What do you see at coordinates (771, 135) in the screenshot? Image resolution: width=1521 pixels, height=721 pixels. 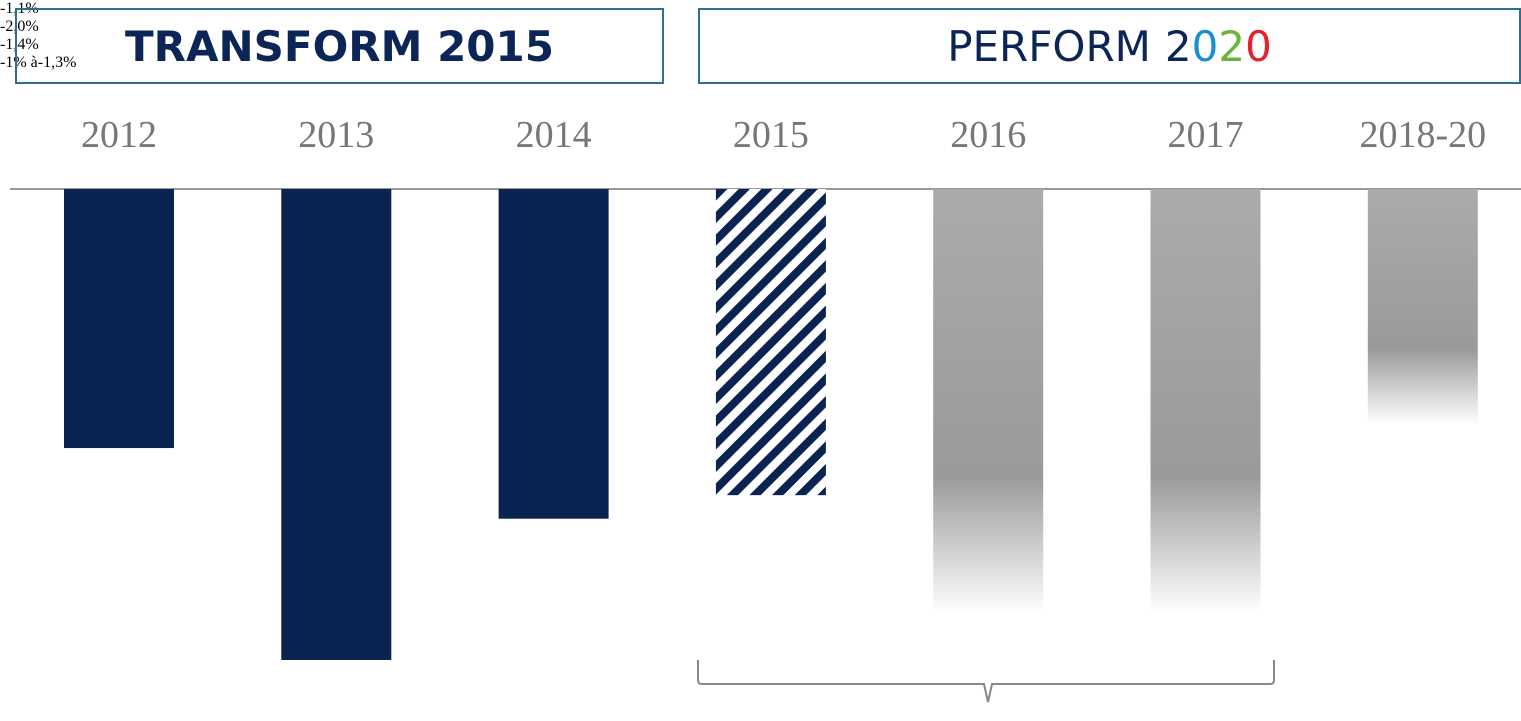 I see `x-tick-label: 2015` at bounding box center [771, 135].